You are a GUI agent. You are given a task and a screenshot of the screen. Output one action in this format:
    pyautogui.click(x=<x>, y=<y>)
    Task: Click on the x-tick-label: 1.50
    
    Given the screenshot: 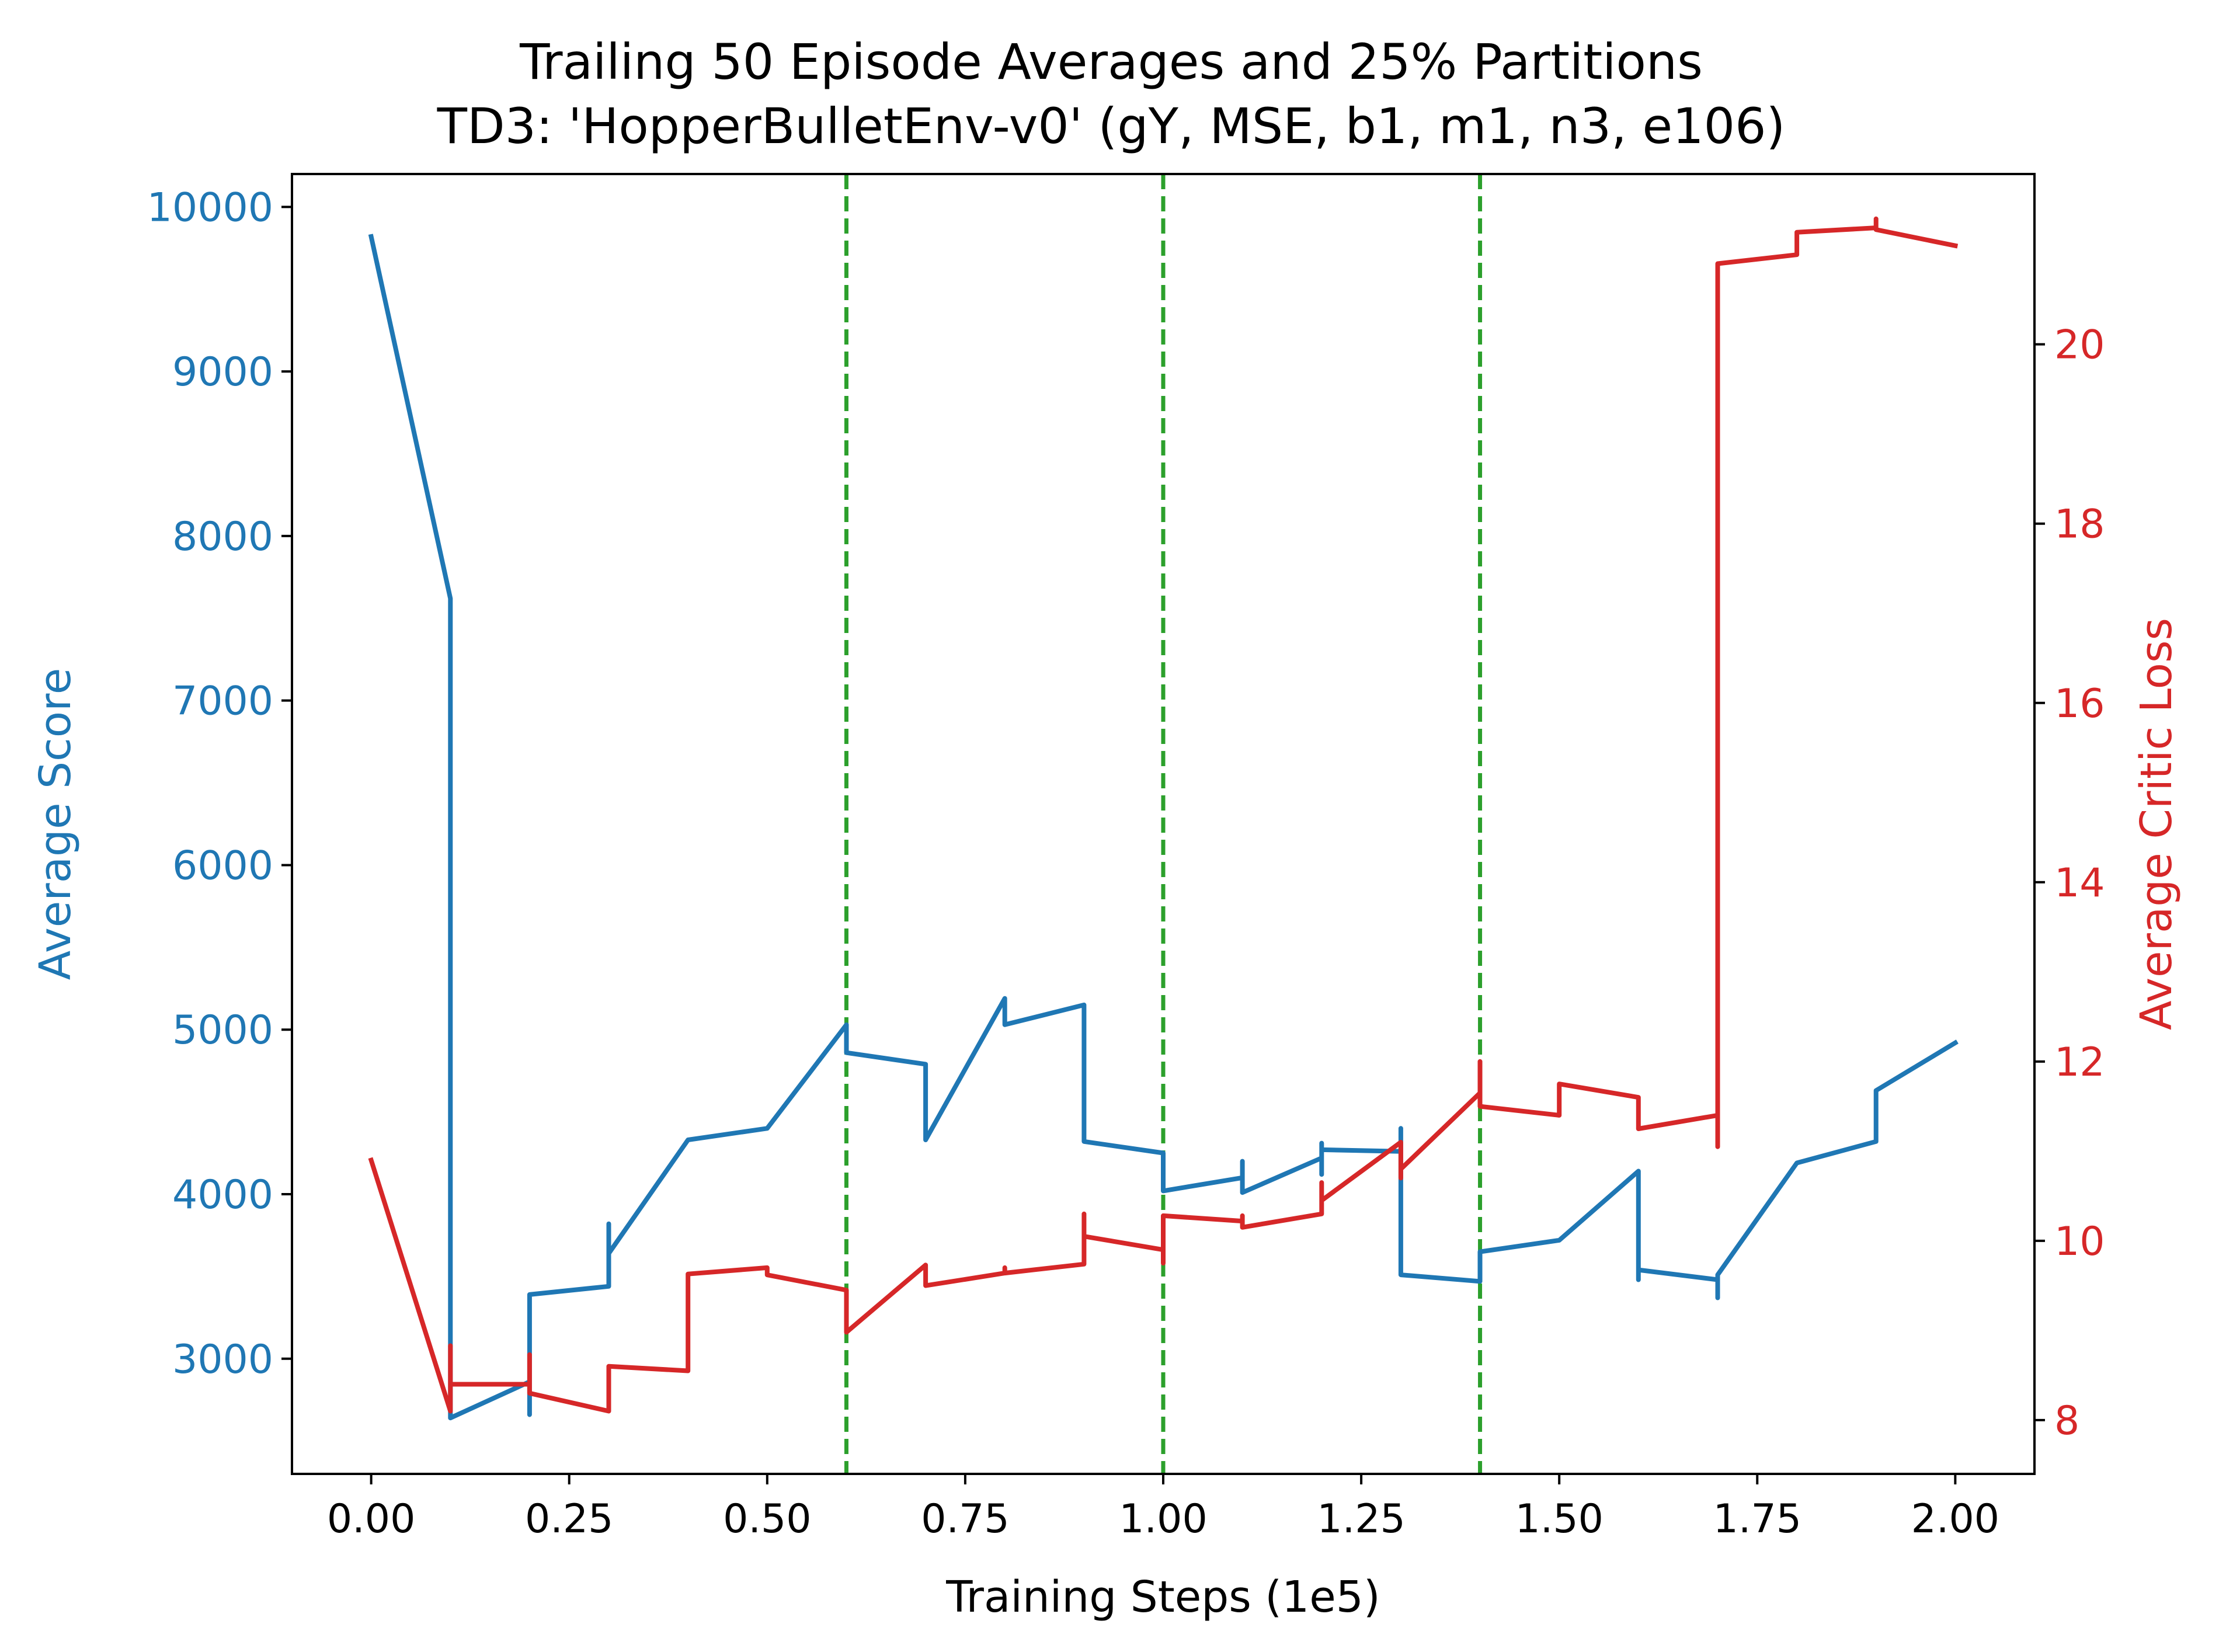 What is the action you would take?
    pyautogui.click(x=1559, y=1519)
    